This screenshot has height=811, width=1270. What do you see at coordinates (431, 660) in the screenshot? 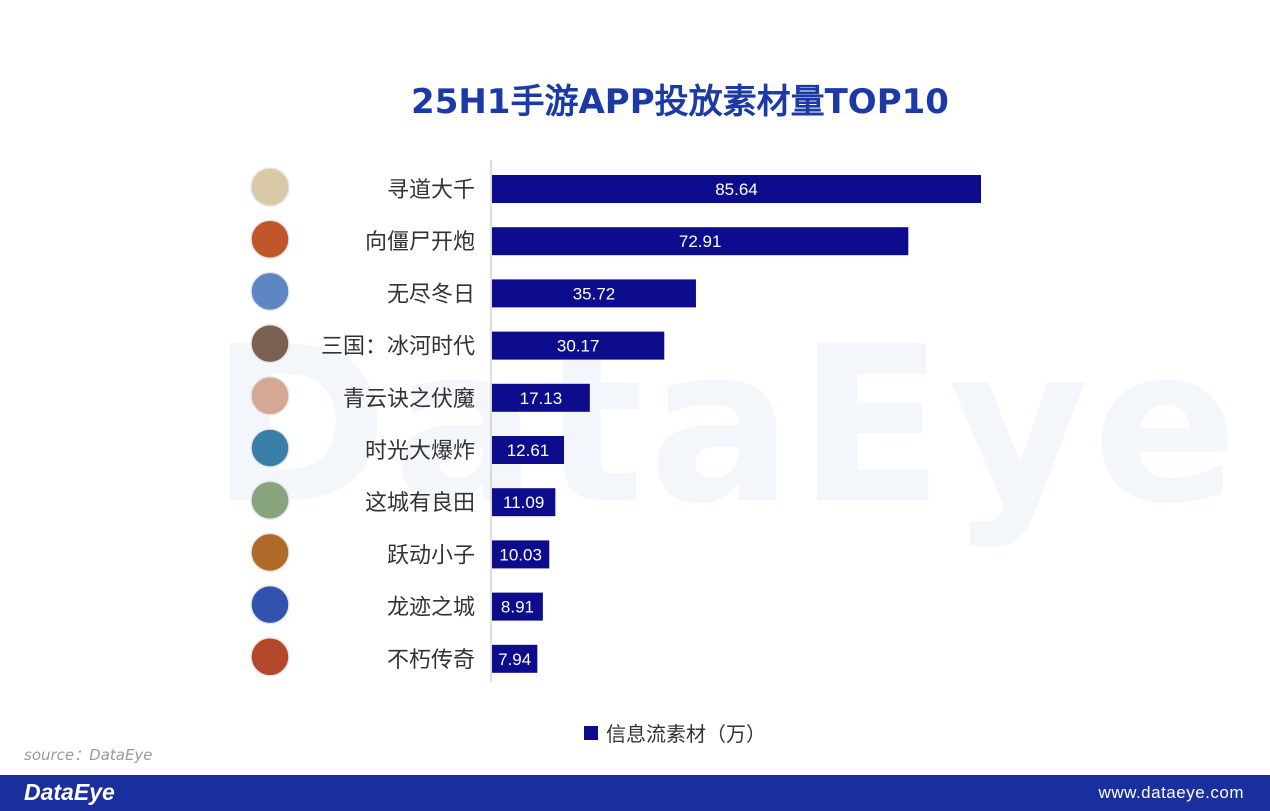
I see `category-label: 不朽传奇` at bounding box center [431, 660].